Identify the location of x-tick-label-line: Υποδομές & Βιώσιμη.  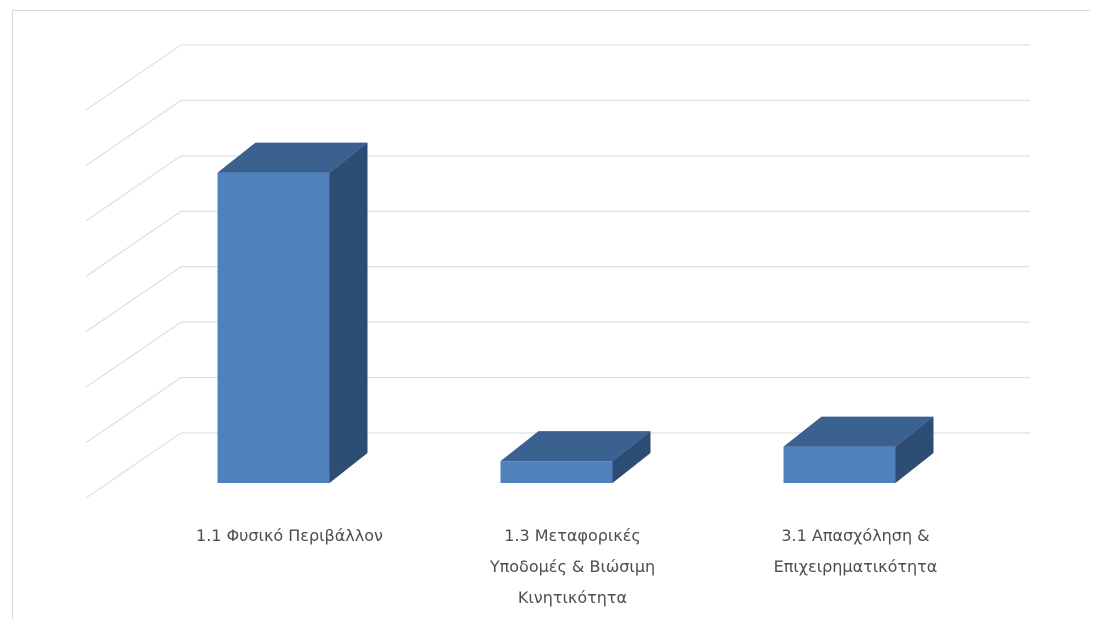
(572, 566).